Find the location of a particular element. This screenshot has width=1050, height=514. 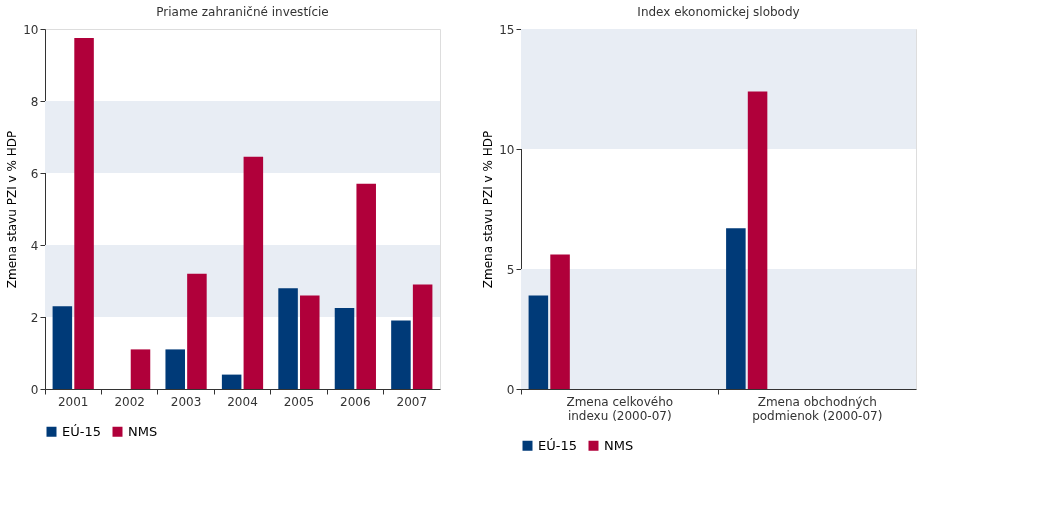

y-tick-label: 8 is located at coordinates (34, 101).